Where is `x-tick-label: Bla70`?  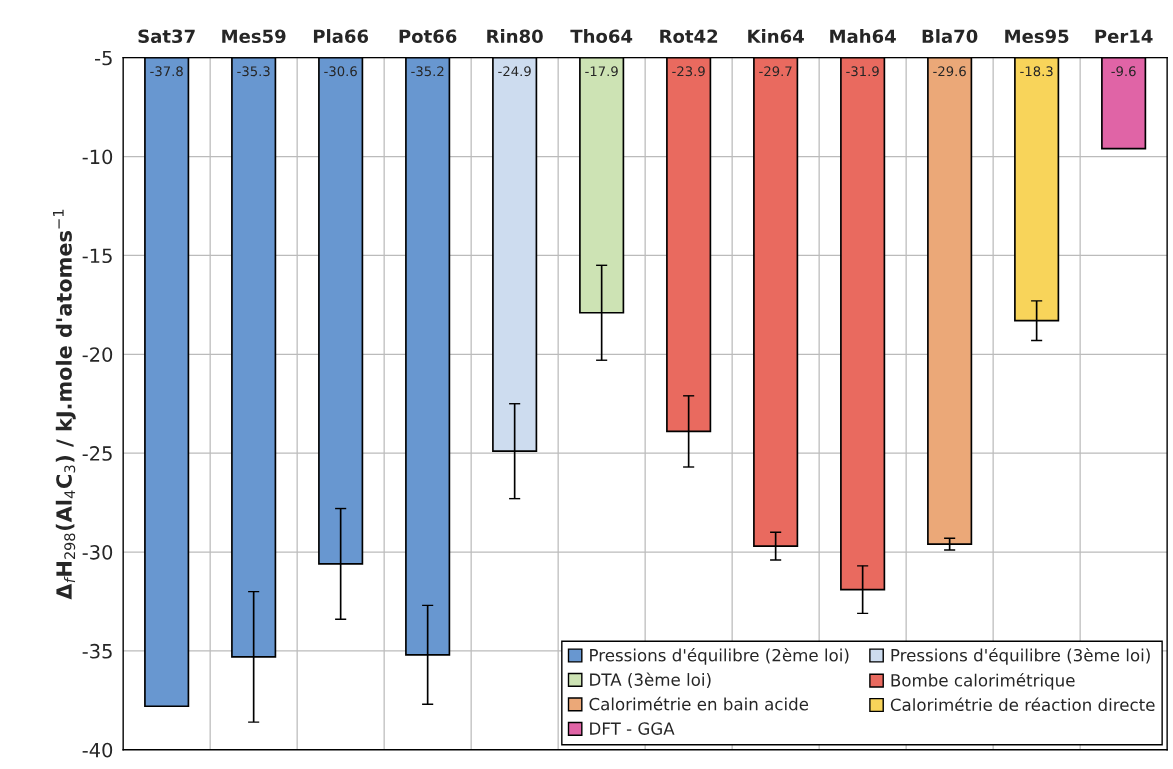 x-tick-label: Bla70 is located at coordinates (950, 36).